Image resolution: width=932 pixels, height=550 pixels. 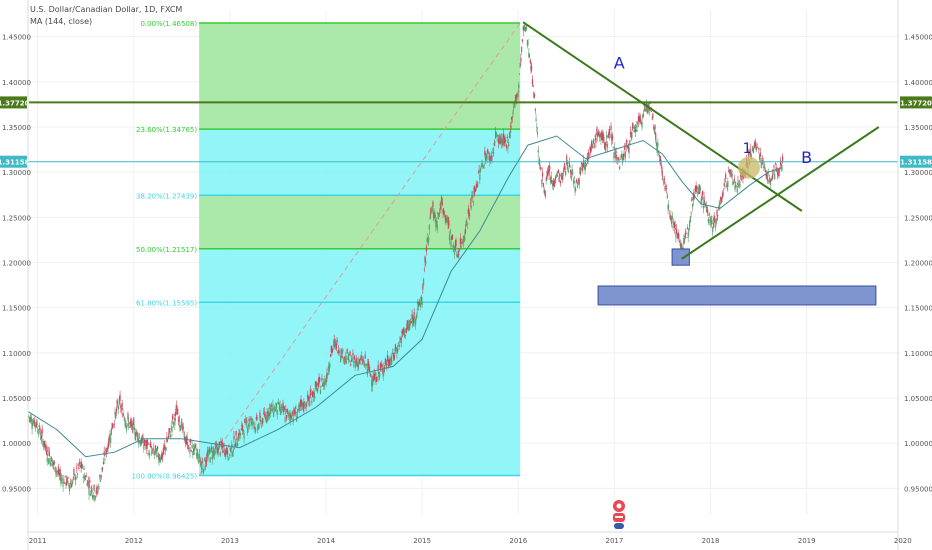 I want to click on target-zone, so click(x=737, y=295).